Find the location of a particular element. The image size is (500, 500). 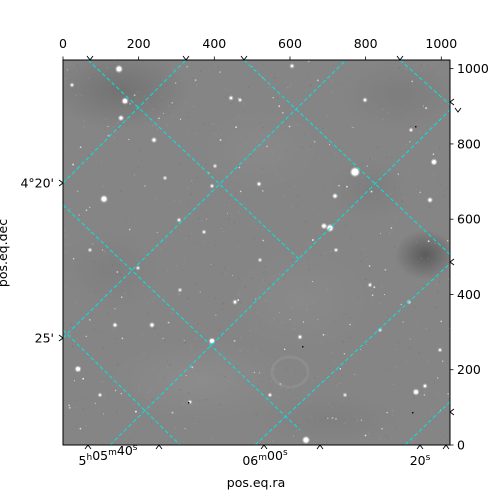

x-tick-label-top: 200 is located at coordinates (139, 43).